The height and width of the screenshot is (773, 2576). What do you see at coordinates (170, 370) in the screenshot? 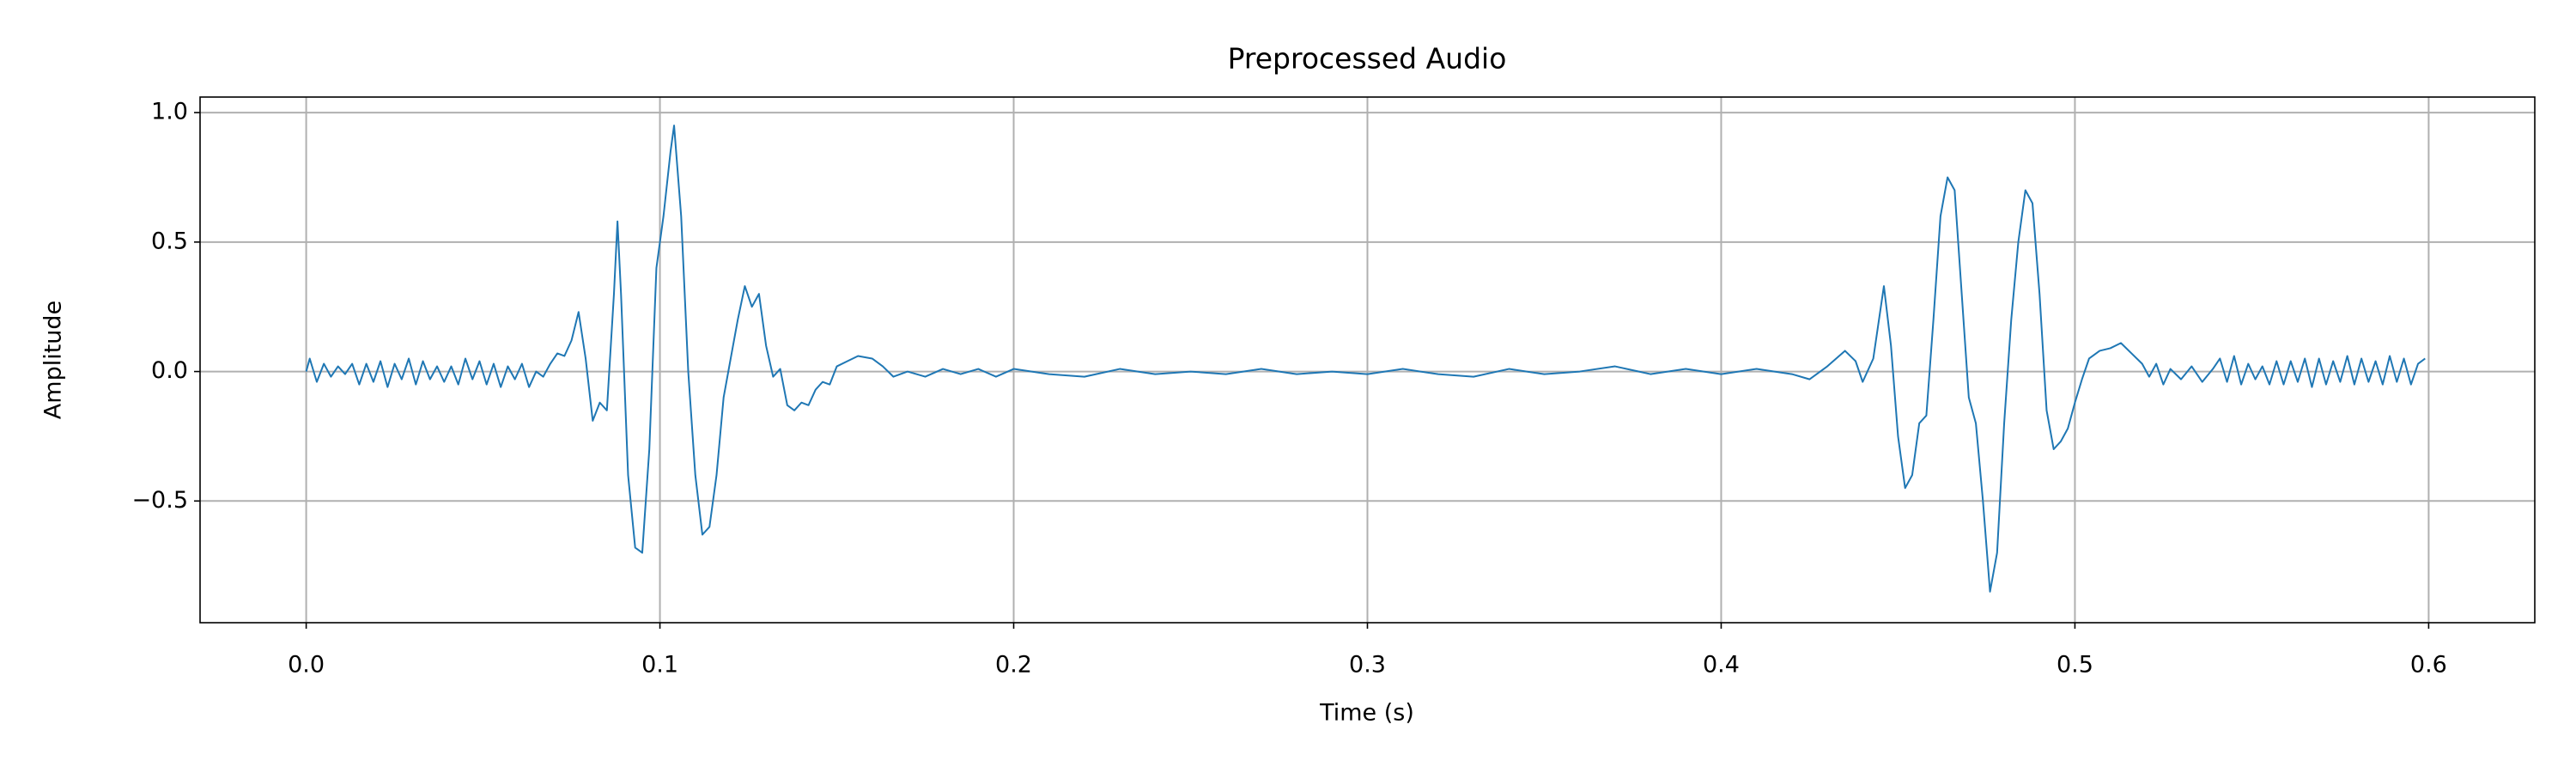
I see `y-tick-label: 0.0` at bounding box center [170, 370].